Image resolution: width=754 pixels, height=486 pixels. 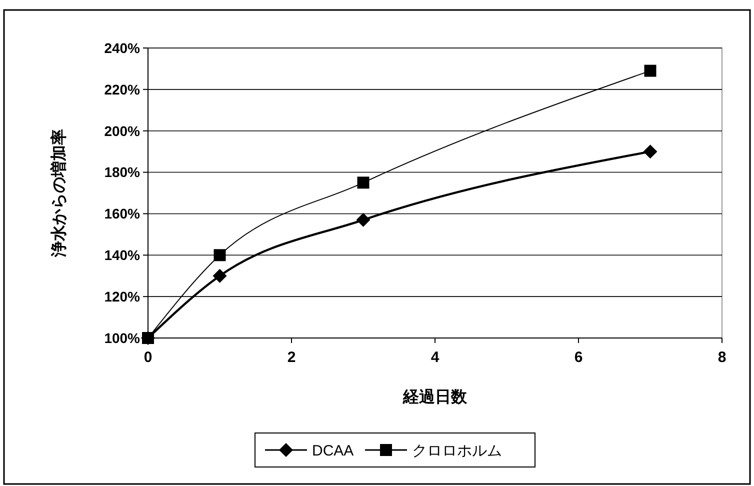 I want to click on legend-label: クロロホルム, so click(x=457, y=451).